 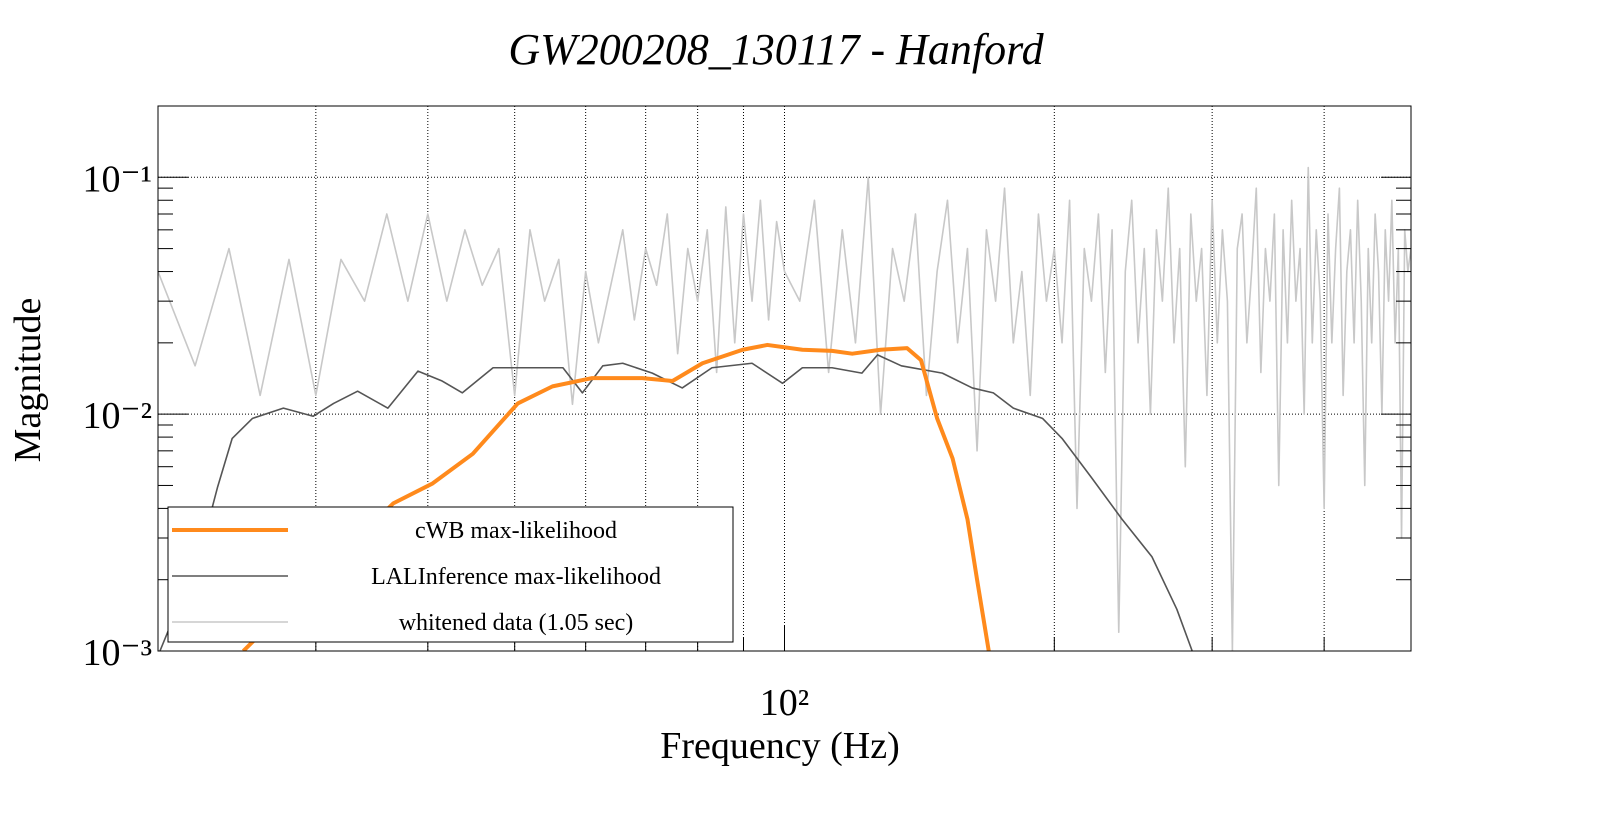 What do you see at coordinates (516, 577) in the screenshot?
I see `legend-label: LALInference max-likelihood` at bounding box center [516, 577].